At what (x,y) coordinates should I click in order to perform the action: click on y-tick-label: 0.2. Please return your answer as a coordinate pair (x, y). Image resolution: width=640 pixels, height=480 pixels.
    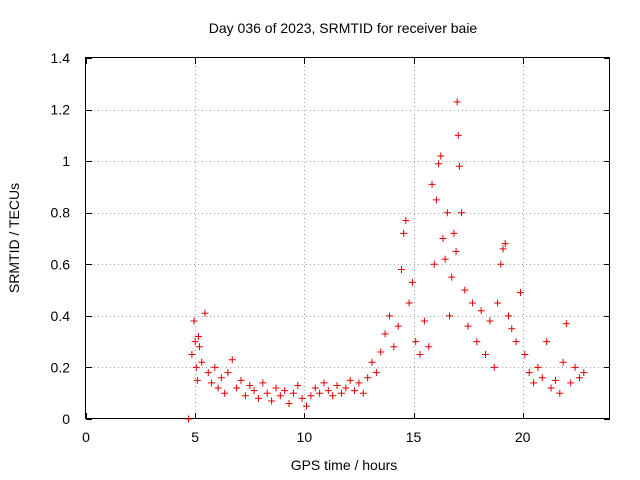
    Looking at the image, I should click on (61, 367).